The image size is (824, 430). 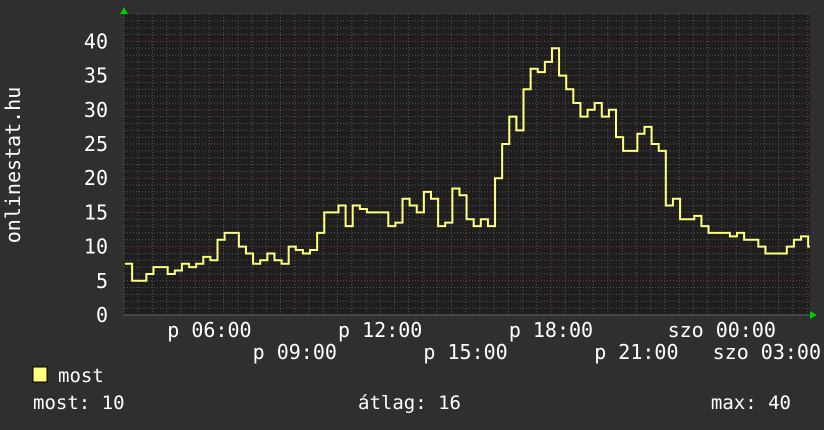 I want to click on y-tick-label: 35, so click(x=96, y=76).